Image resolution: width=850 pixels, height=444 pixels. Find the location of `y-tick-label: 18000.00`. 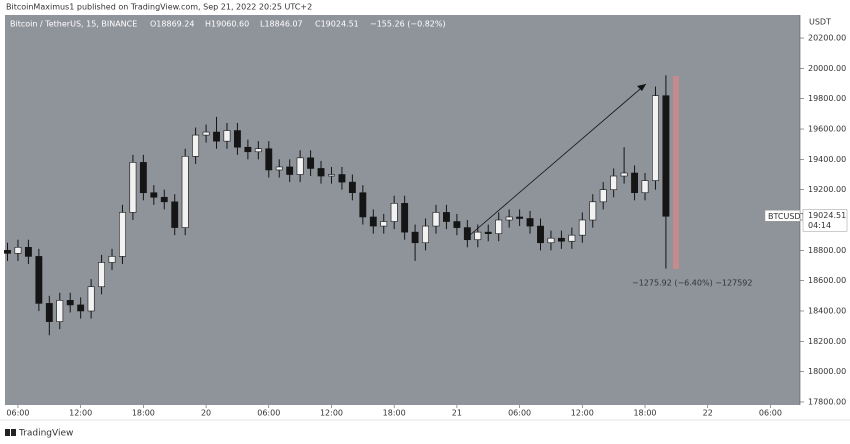

y-tick-label: 18000.00 is located at coordinates (827, 371).